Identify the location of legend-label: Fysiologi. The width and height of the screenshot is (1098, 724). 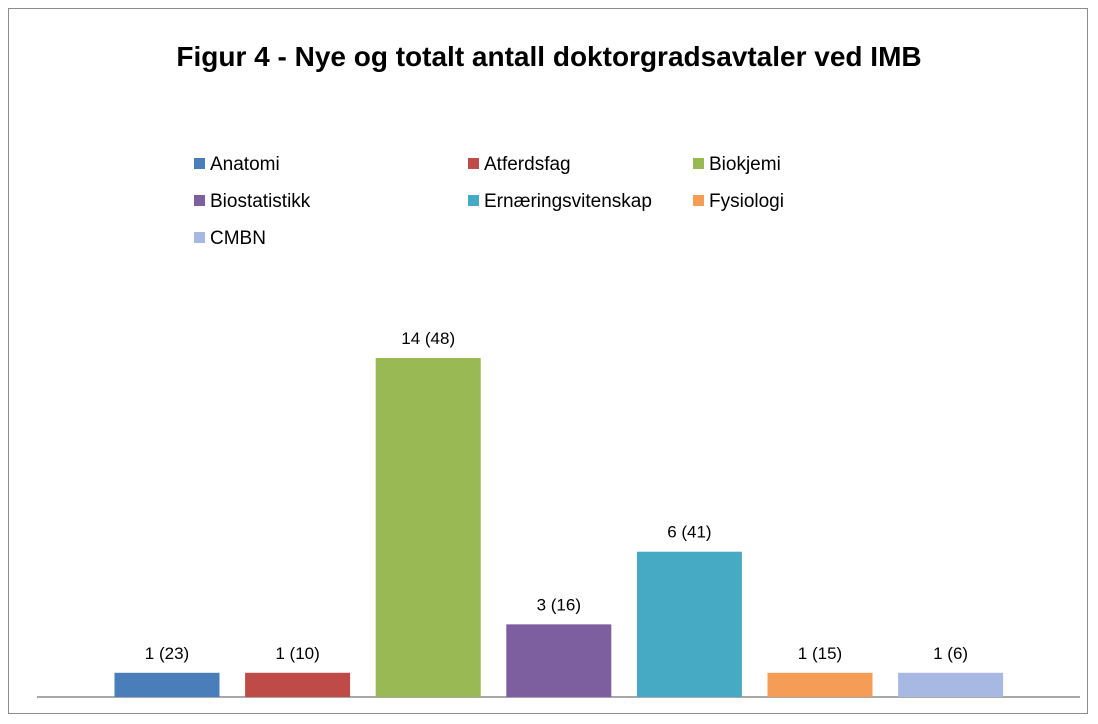
(746, 201).